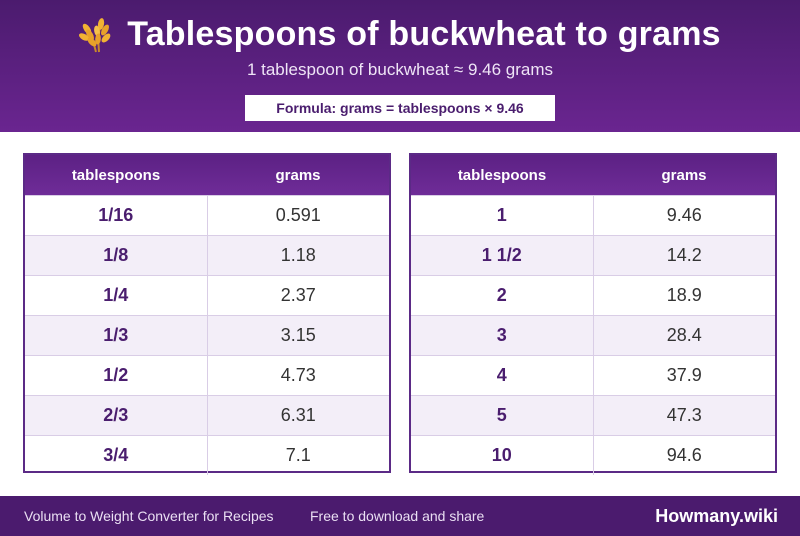 The width and height of the screenshot is (800, 536). What do you see at coordinates (400, 108) in the screenshot?
I see `formula-badge: Formula: grams = tablespoons × 9.46` at bounding box center [400, 108].